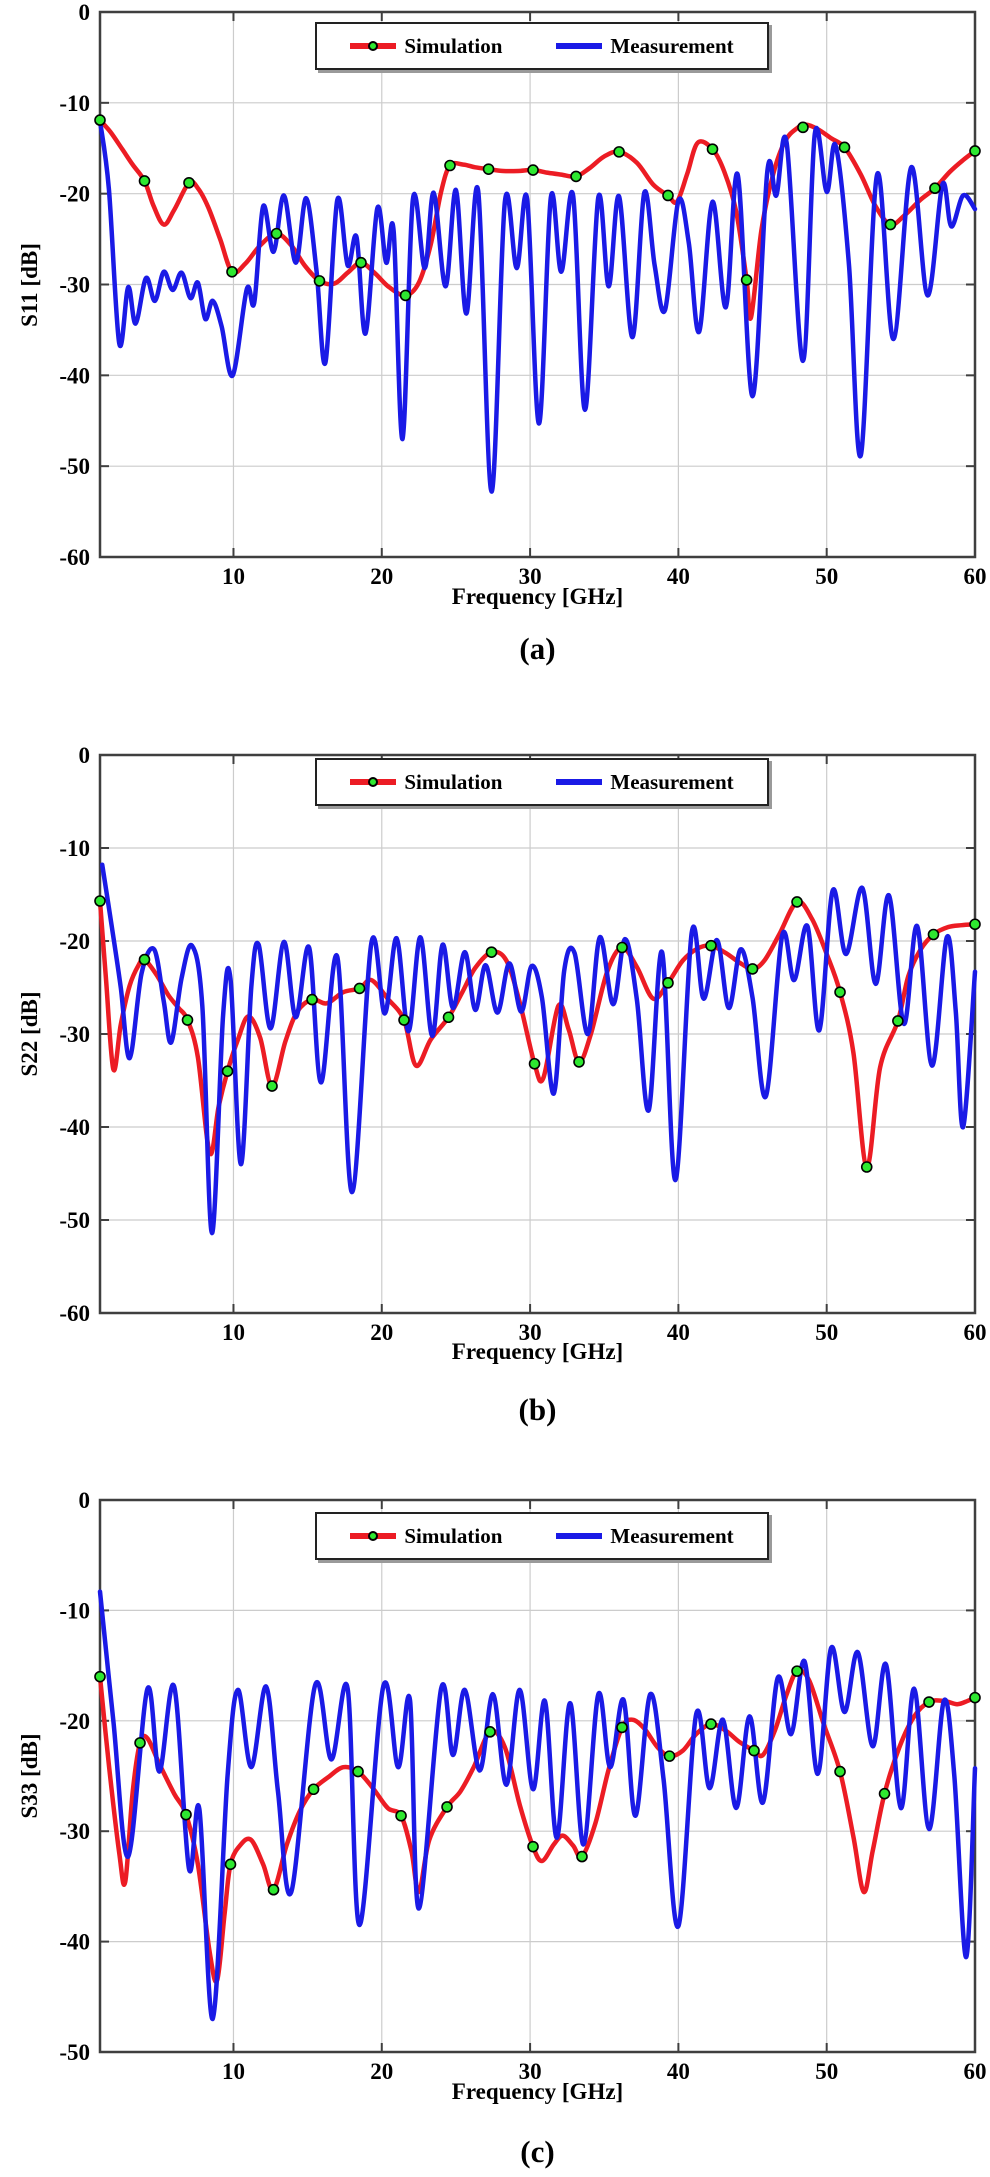 This screenshot has height=2177, width=990. I want to click on x-axis-label-c: Frequency [GHz], so click(537, 2091).